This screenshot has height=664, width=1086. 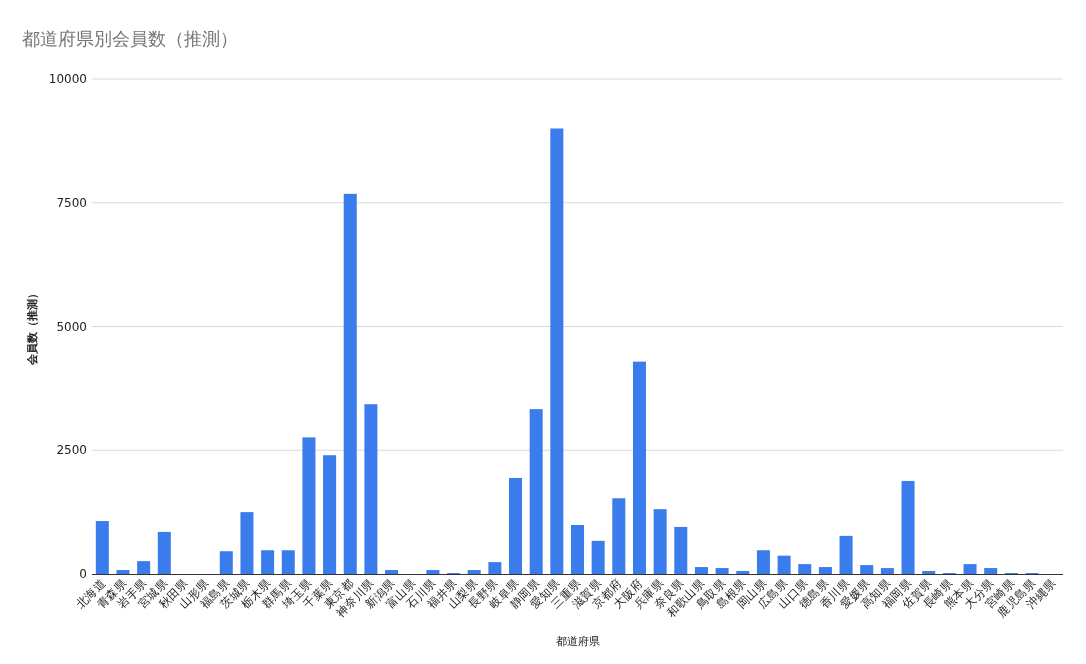 I want to click on y-tick-label: 7500, so click(x=71, y=202).